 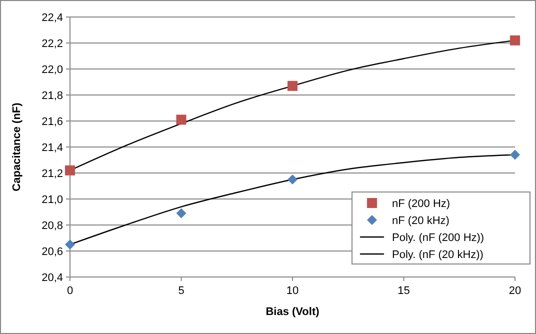 I want to click on legend-label: nF (20 kHz), so click(x=421, y=220).